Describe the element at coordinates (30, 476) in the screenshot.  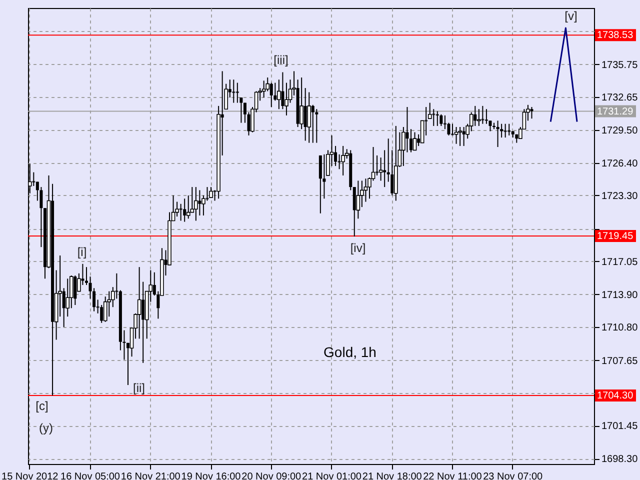
I see `x-tick-label: 15 Nov 2012` at that location.